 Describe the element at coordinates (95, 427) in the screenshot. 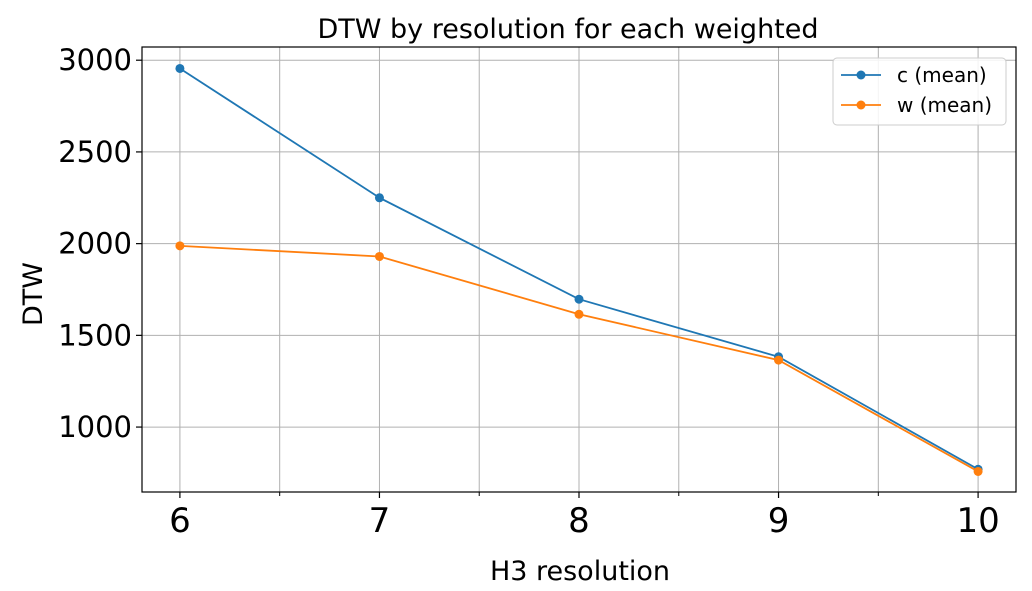

I see `y-tick-label: 1000` at that location.